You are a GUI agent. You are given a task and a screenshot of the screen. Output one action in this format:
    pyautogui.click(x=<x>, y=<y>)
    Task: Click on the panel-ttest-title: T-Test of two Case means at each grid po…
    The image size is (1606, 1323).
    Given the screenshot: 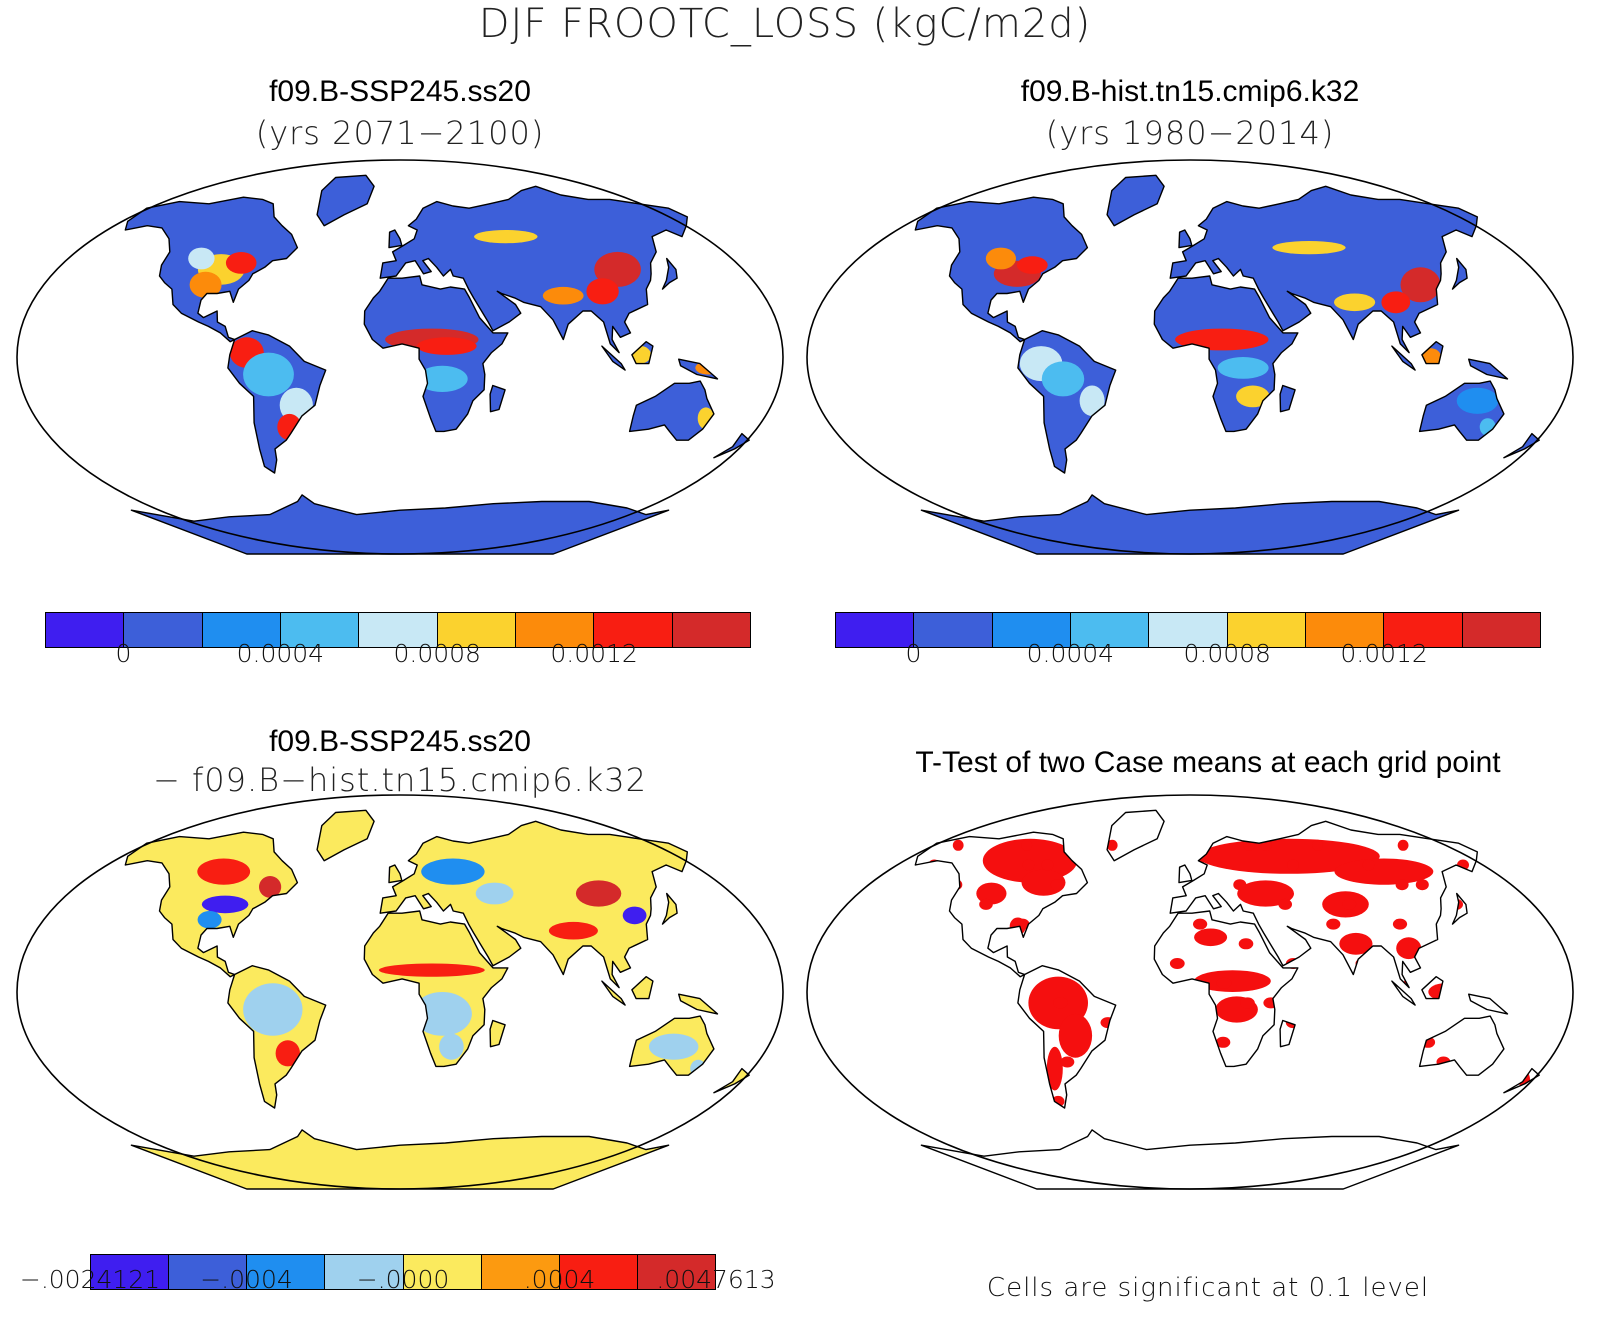 What is the action you would take?
    pyautogui.click(x=1208, y=762)
    